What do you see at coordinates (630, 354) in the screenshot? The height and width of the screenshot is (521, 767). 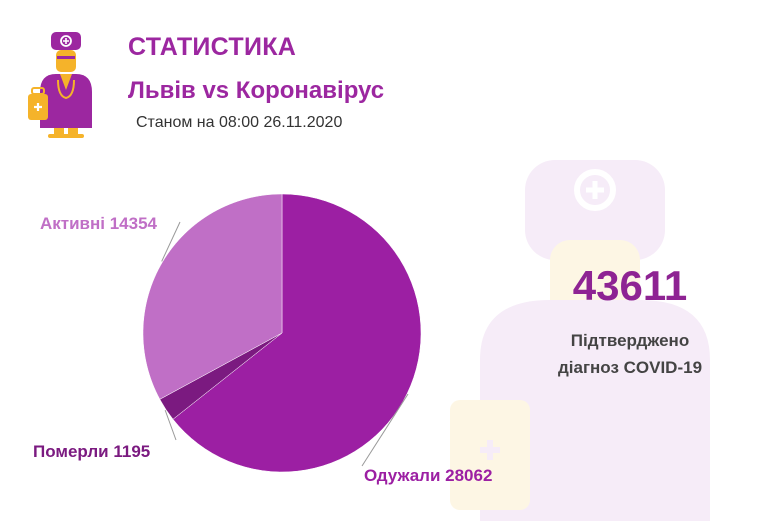 I see `total-cases-label: Підтверджено діагноз COVID-19` at bounding box center [630, 354].